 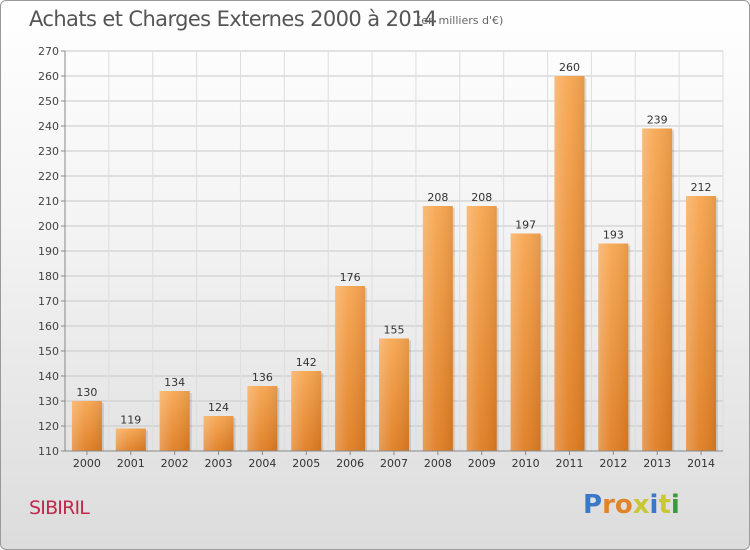 What do you see at coordinates (657, 463) in the screenshot?
I see `x-tick-label: 2013` at bounding box center [657, 463].